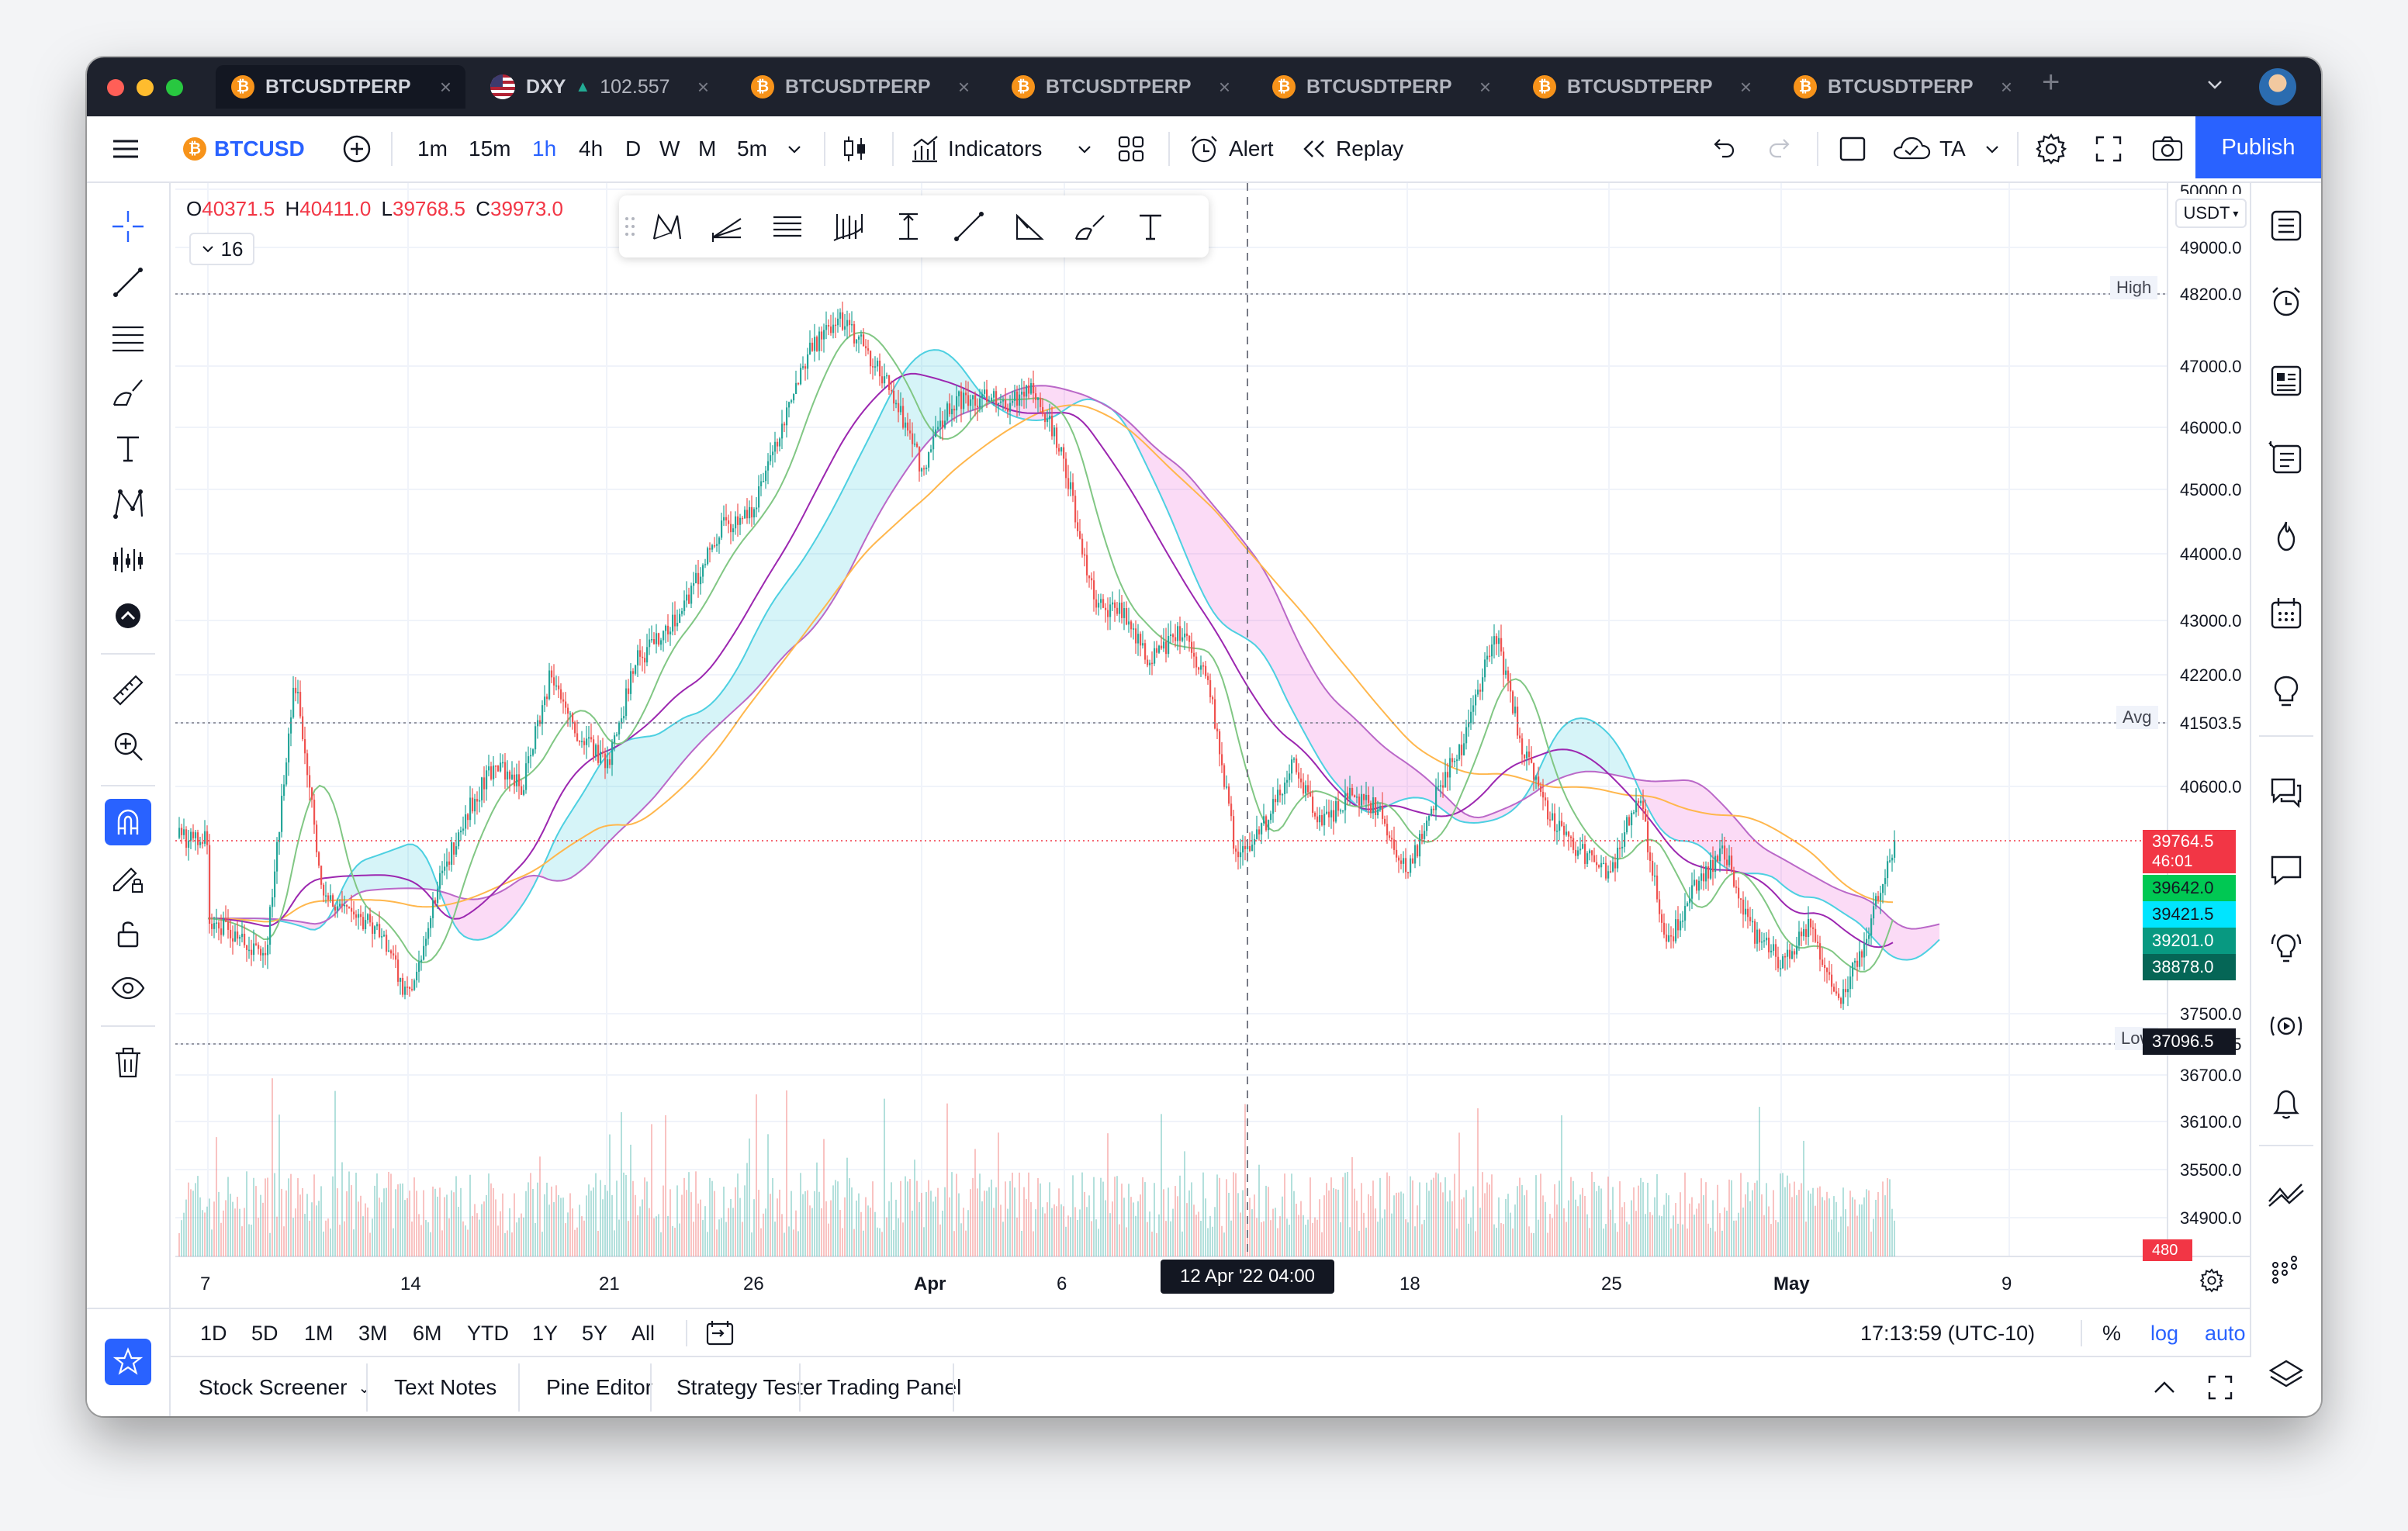 This screenshot has width=2408, height=1531. Describe the element at coordinates (128, 560) in the screenshot. I see `prediction-tool-icon` at that location.